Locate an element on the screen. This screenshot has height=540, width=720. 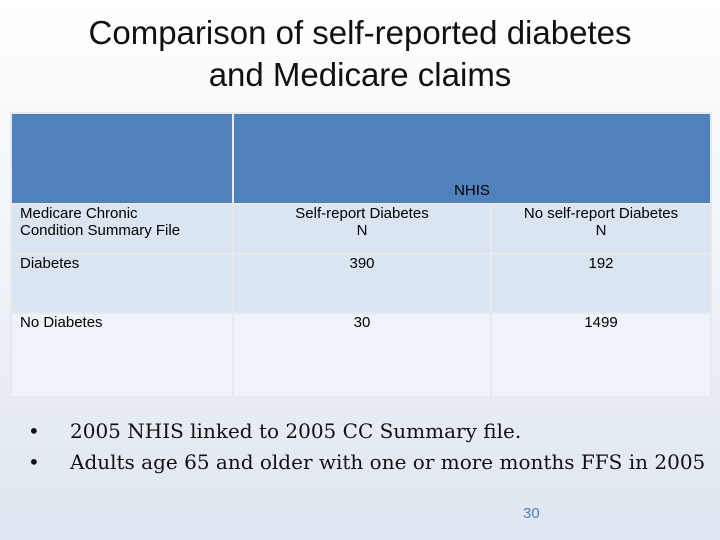
nhis-group-header: NHIS is located at coordinates (472, 158).